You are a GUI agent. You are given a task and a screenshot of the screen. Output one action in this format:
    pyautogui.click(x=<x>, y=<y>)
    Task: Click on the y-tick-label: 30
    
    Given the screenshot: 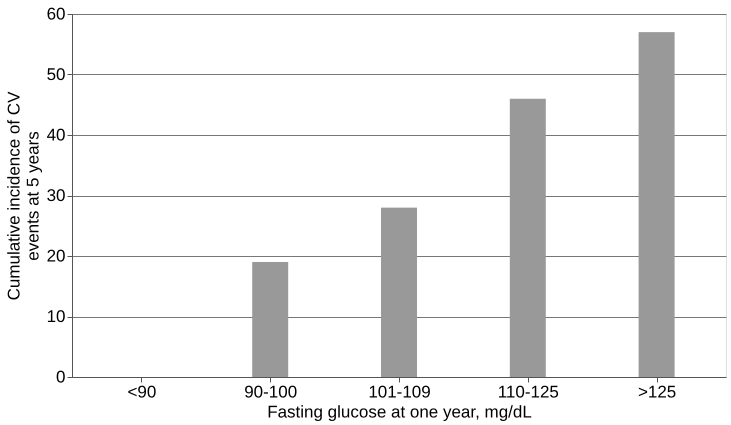 What is the action you would take?
    pyautogui.click(x=56, y=195)
    